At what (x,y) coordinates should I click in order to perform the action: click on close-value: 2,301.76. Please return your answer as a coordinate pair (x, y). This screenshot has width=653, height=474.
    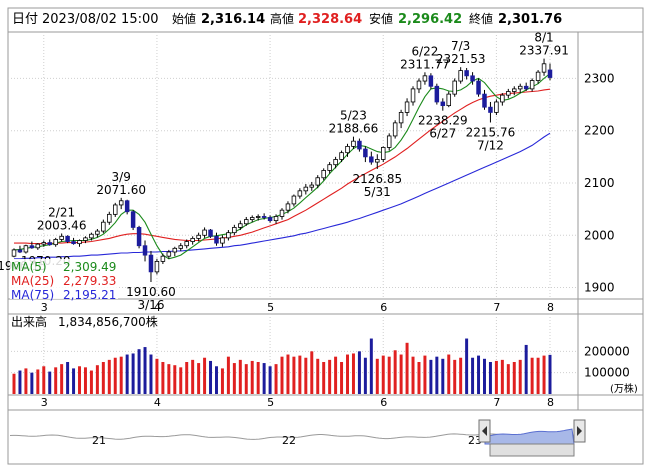
    Looking at the image, I should click on (530, 19).